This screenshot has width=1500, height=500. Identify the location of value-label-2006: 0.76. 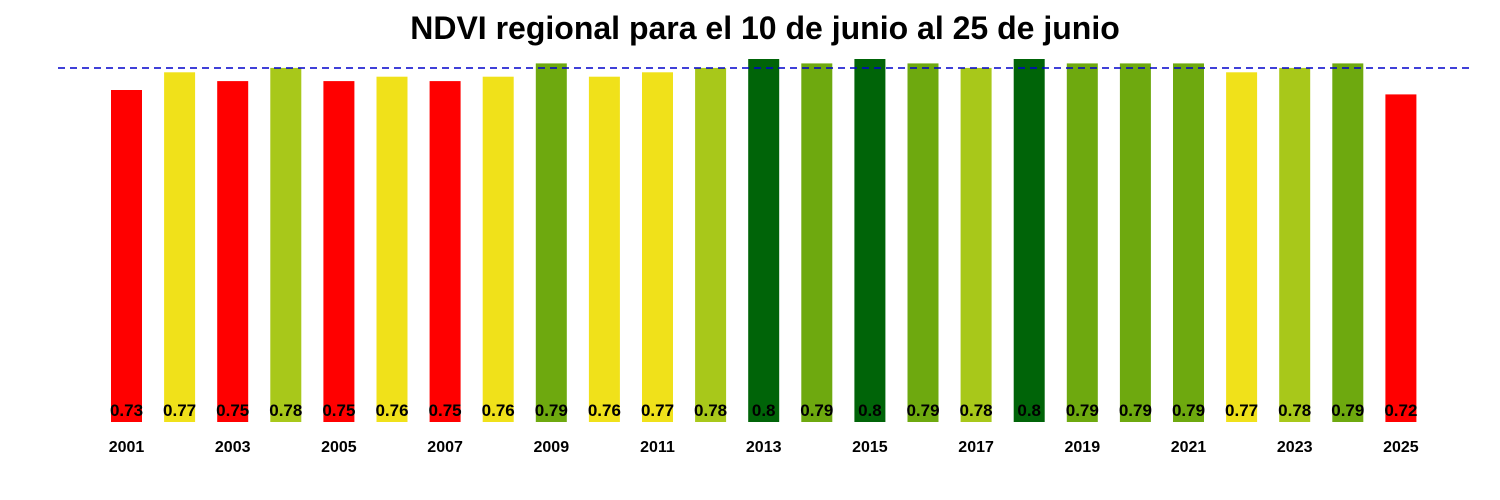
(391, 410).